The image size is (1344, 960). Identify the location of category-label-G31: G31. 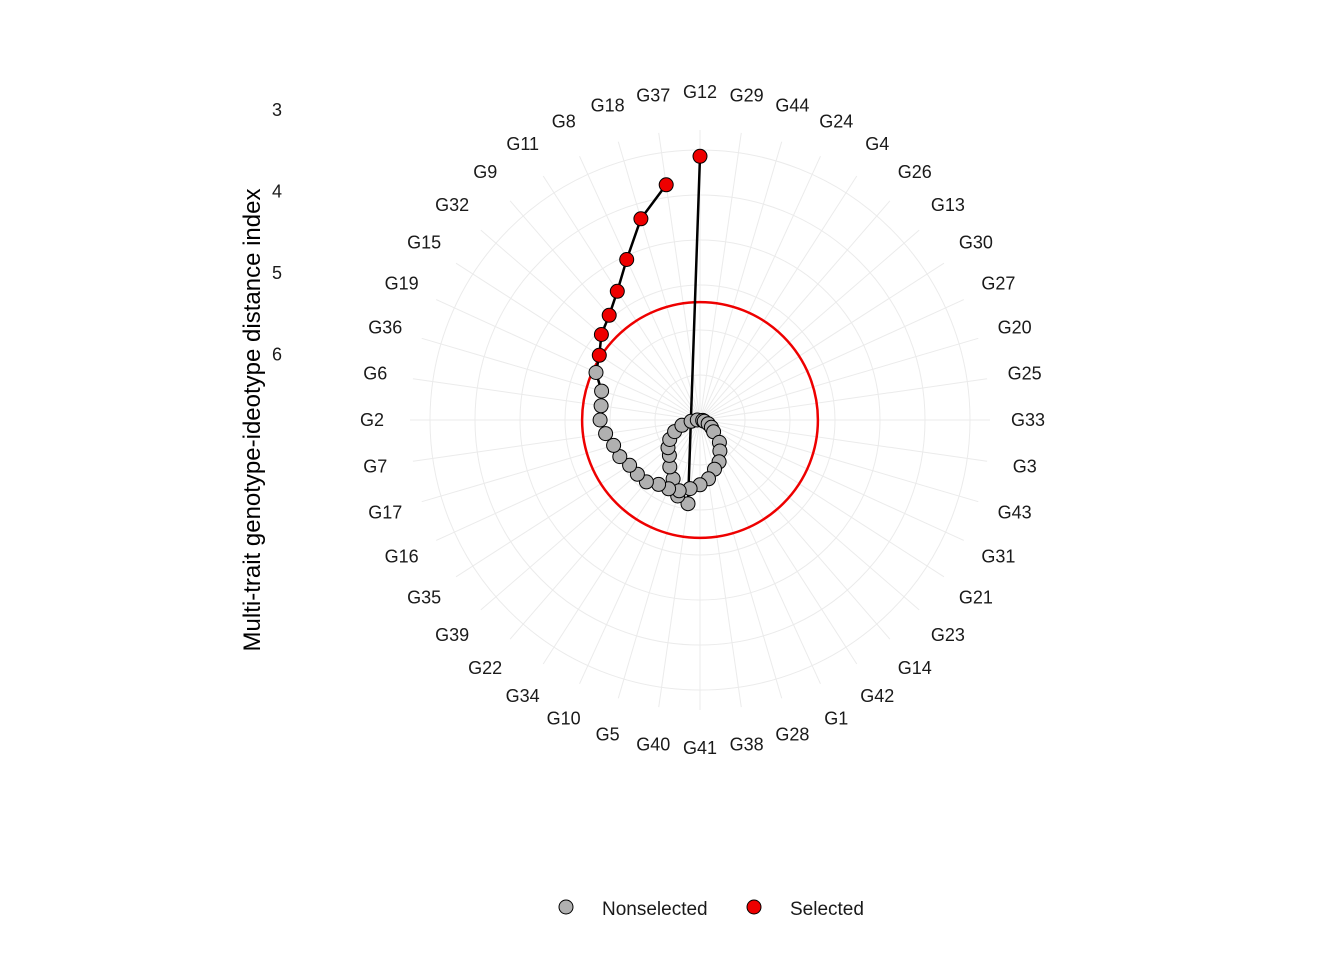
(998, 556).